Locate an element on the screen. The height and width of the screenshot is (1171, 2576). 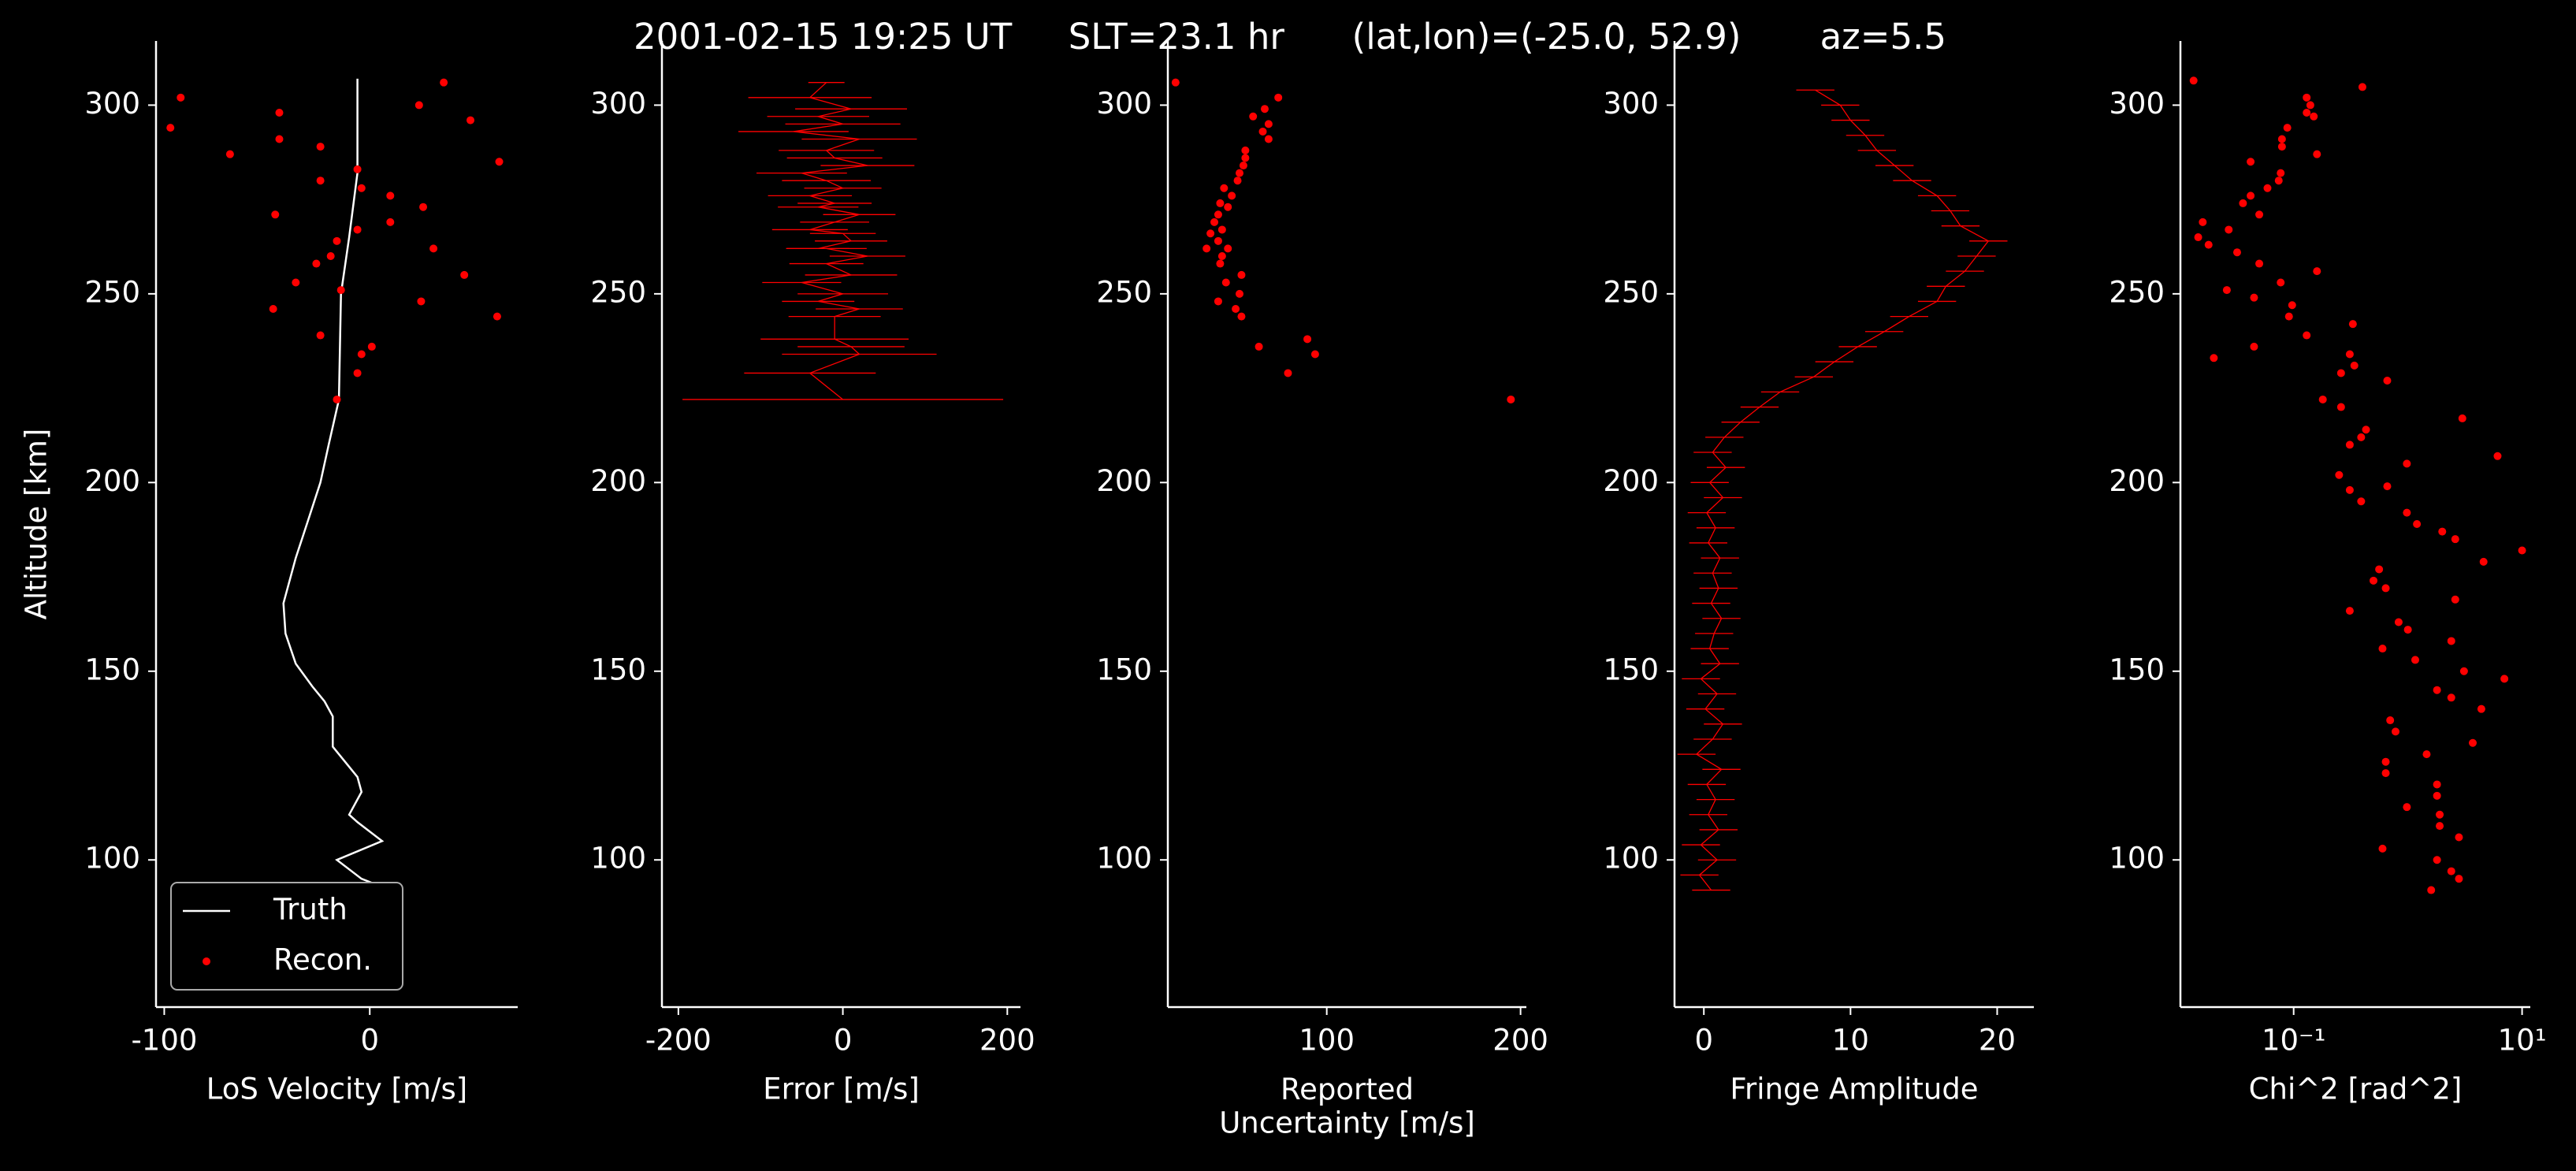
profile-line is located at coordinates (830, 241).